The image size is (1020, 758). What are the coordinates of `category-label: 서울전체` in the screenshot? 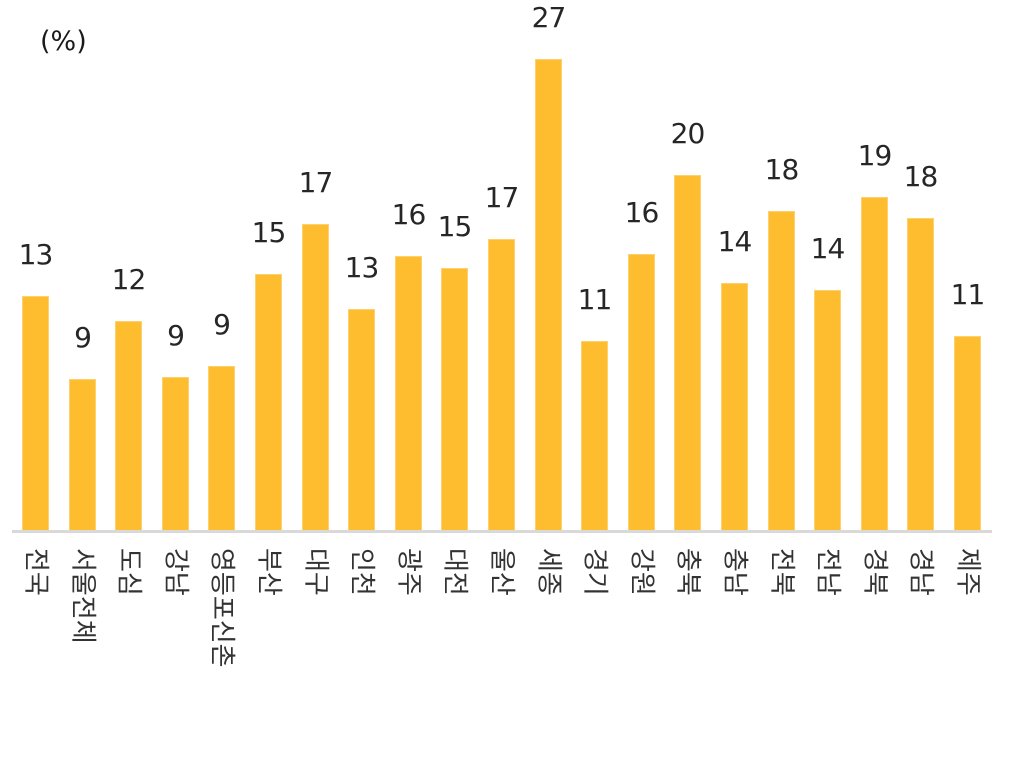 It's located at (82, 596).